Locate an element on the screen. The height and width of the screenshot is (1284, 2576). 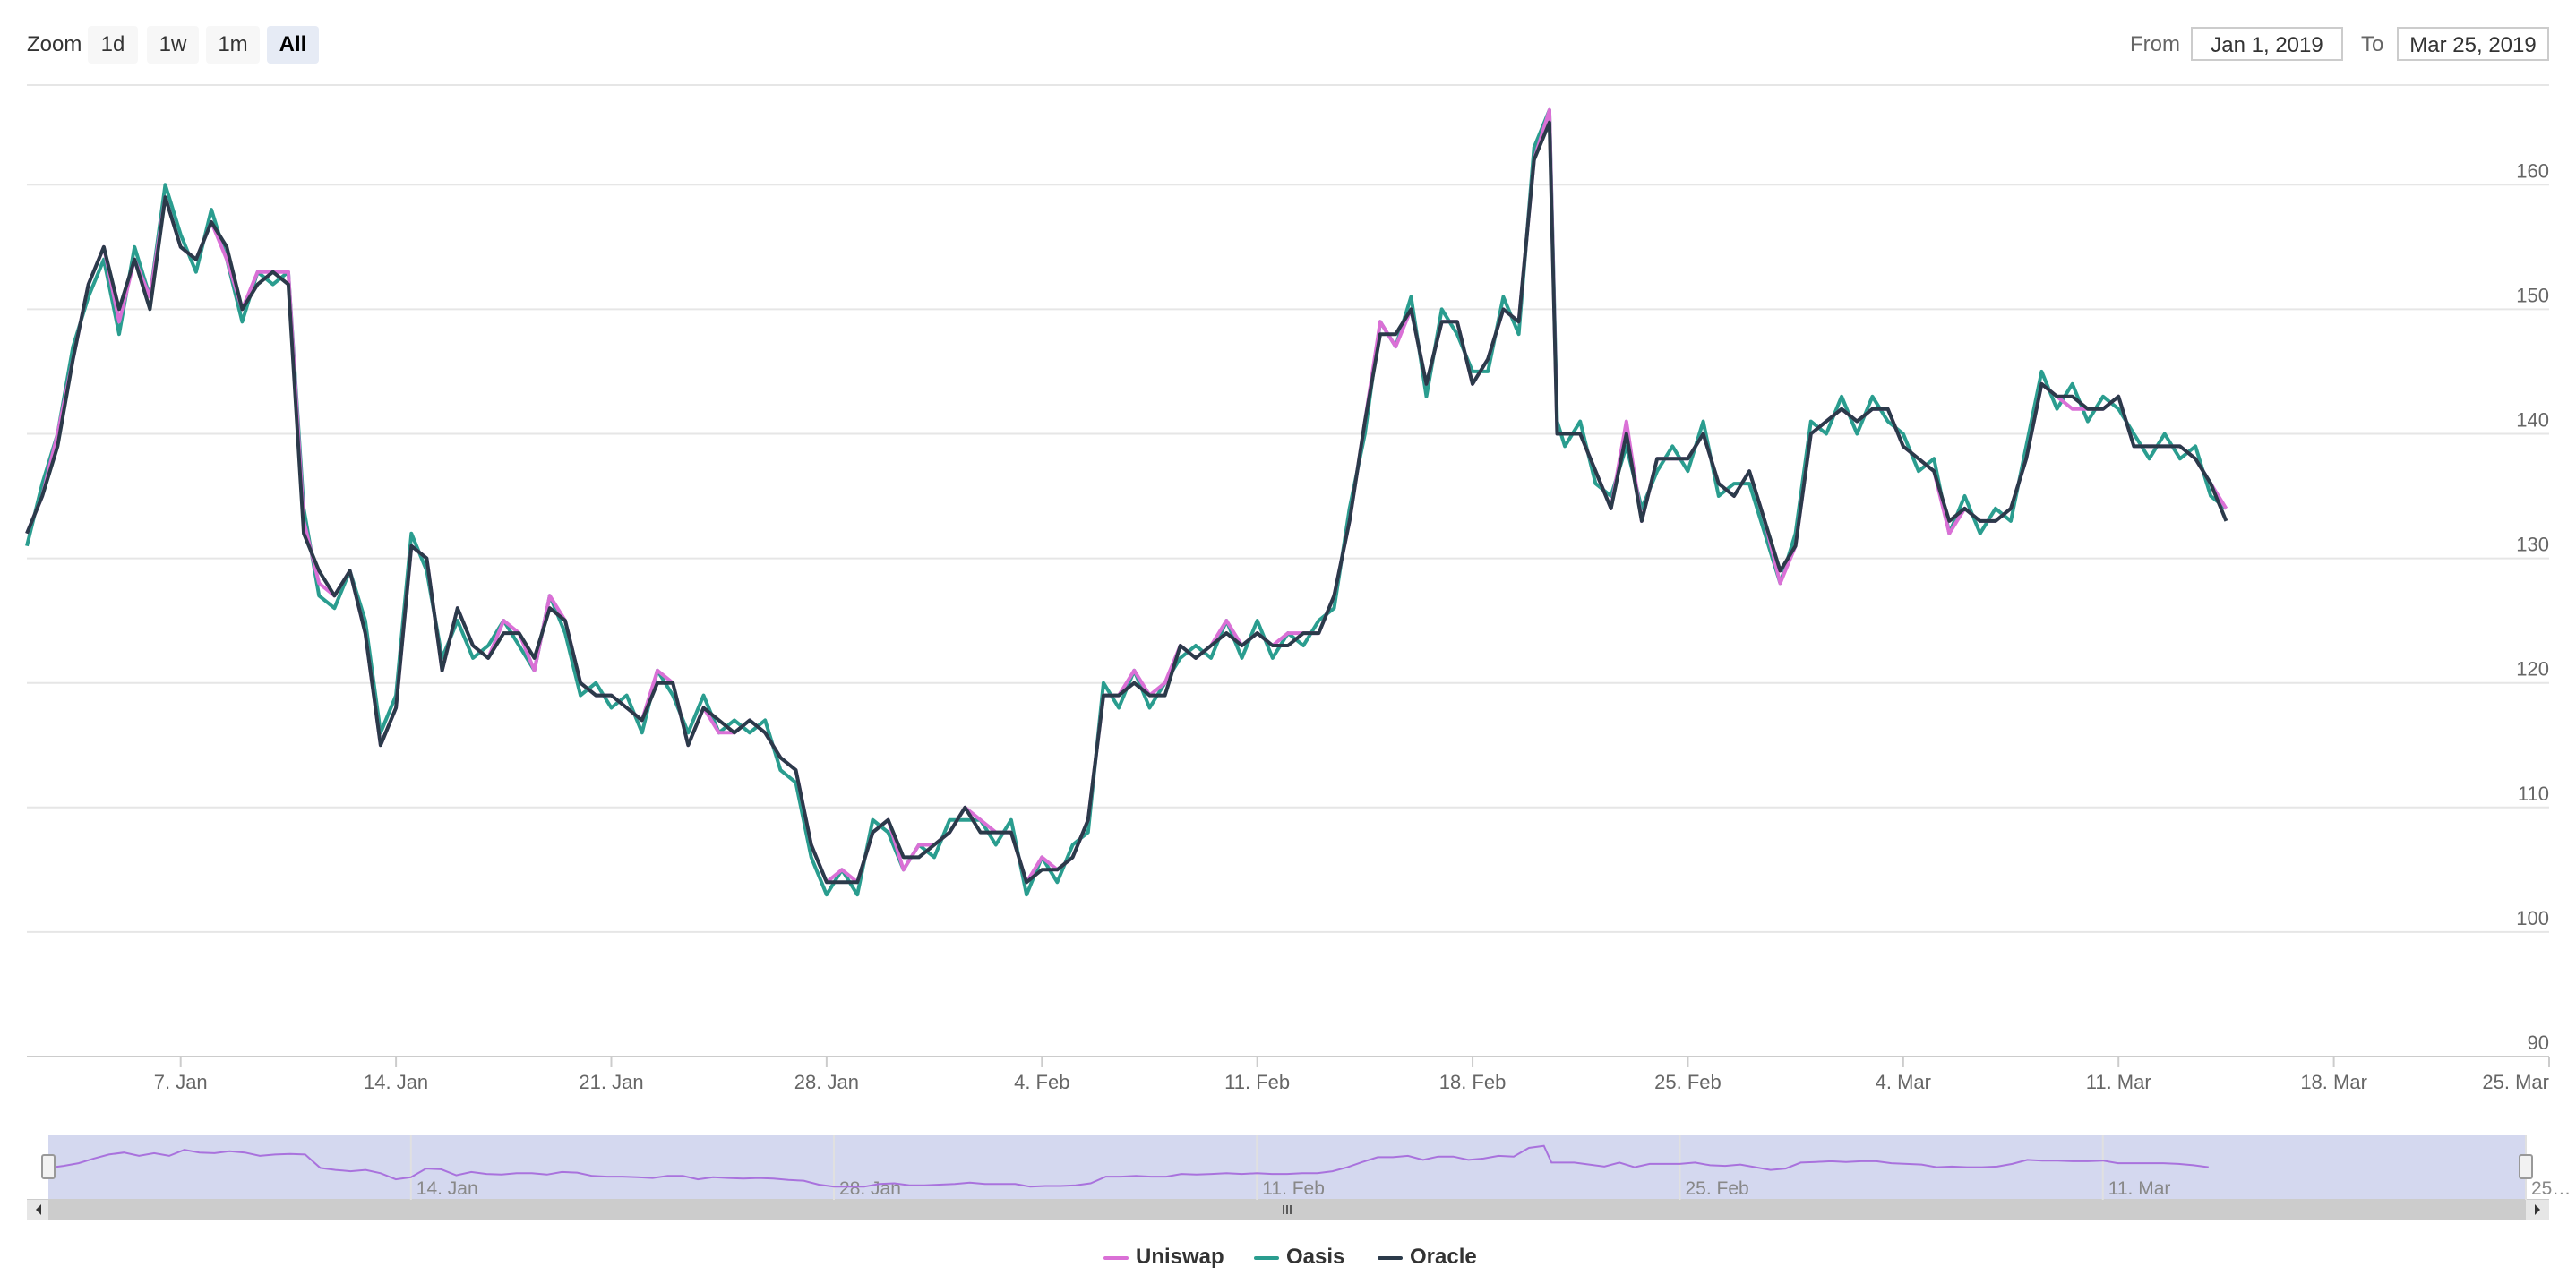
legend-label-uniswap: Uniswap is located at coordinates (1180, 1257).